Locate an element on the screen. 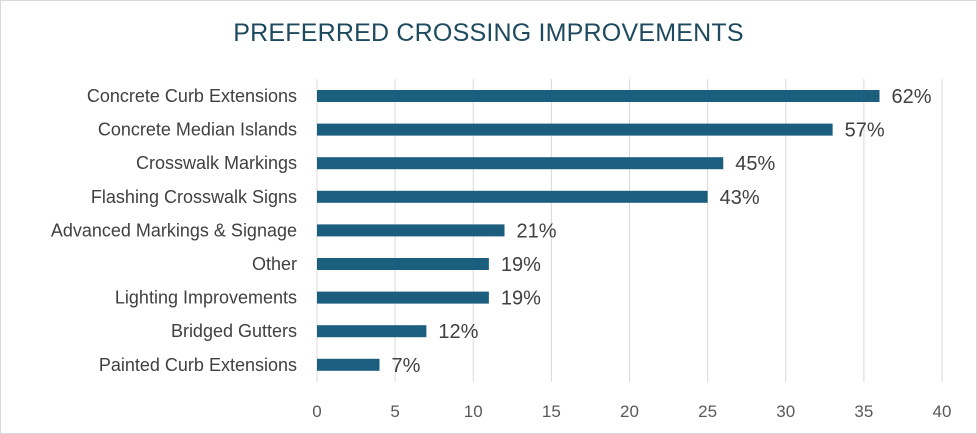  category-label: Other is located at coordinates (274, 264).